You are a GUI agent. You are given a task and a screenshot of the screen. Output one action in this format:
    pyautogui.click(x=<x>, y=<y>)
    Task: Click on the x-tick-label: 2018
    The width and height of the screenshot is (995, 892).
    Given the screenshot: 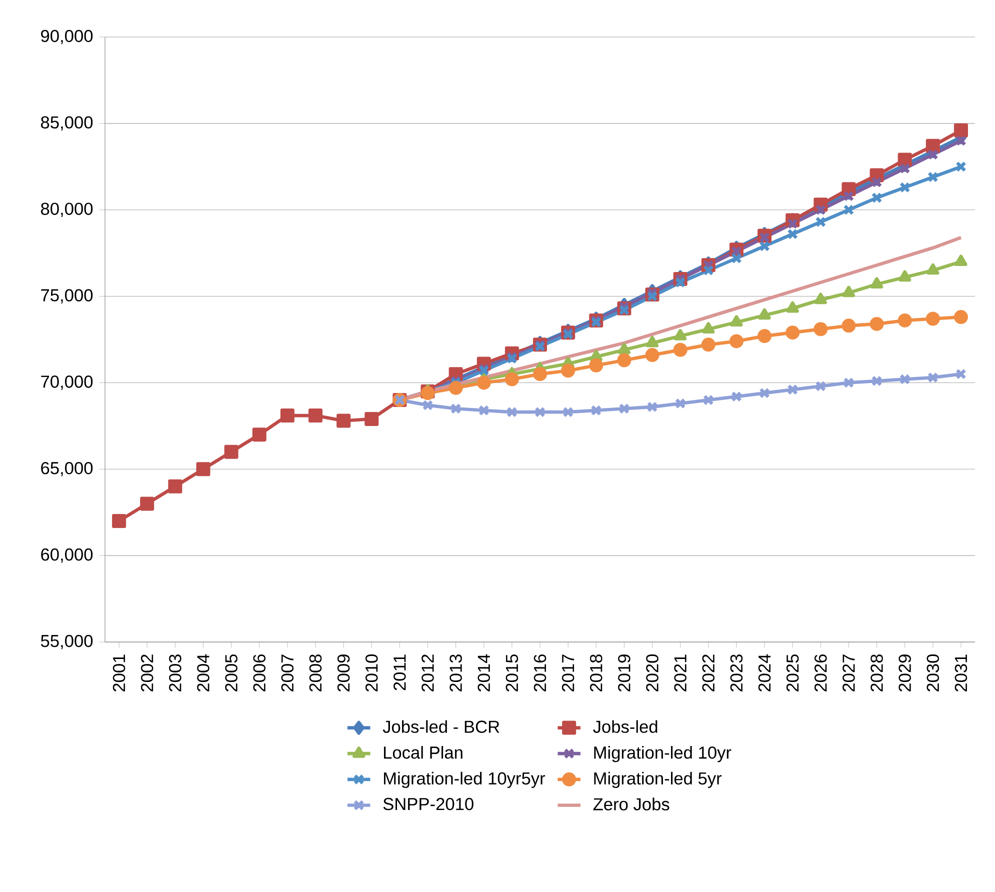 What is the action you would take?
    pyautogui.click(x=596, y=673)
    